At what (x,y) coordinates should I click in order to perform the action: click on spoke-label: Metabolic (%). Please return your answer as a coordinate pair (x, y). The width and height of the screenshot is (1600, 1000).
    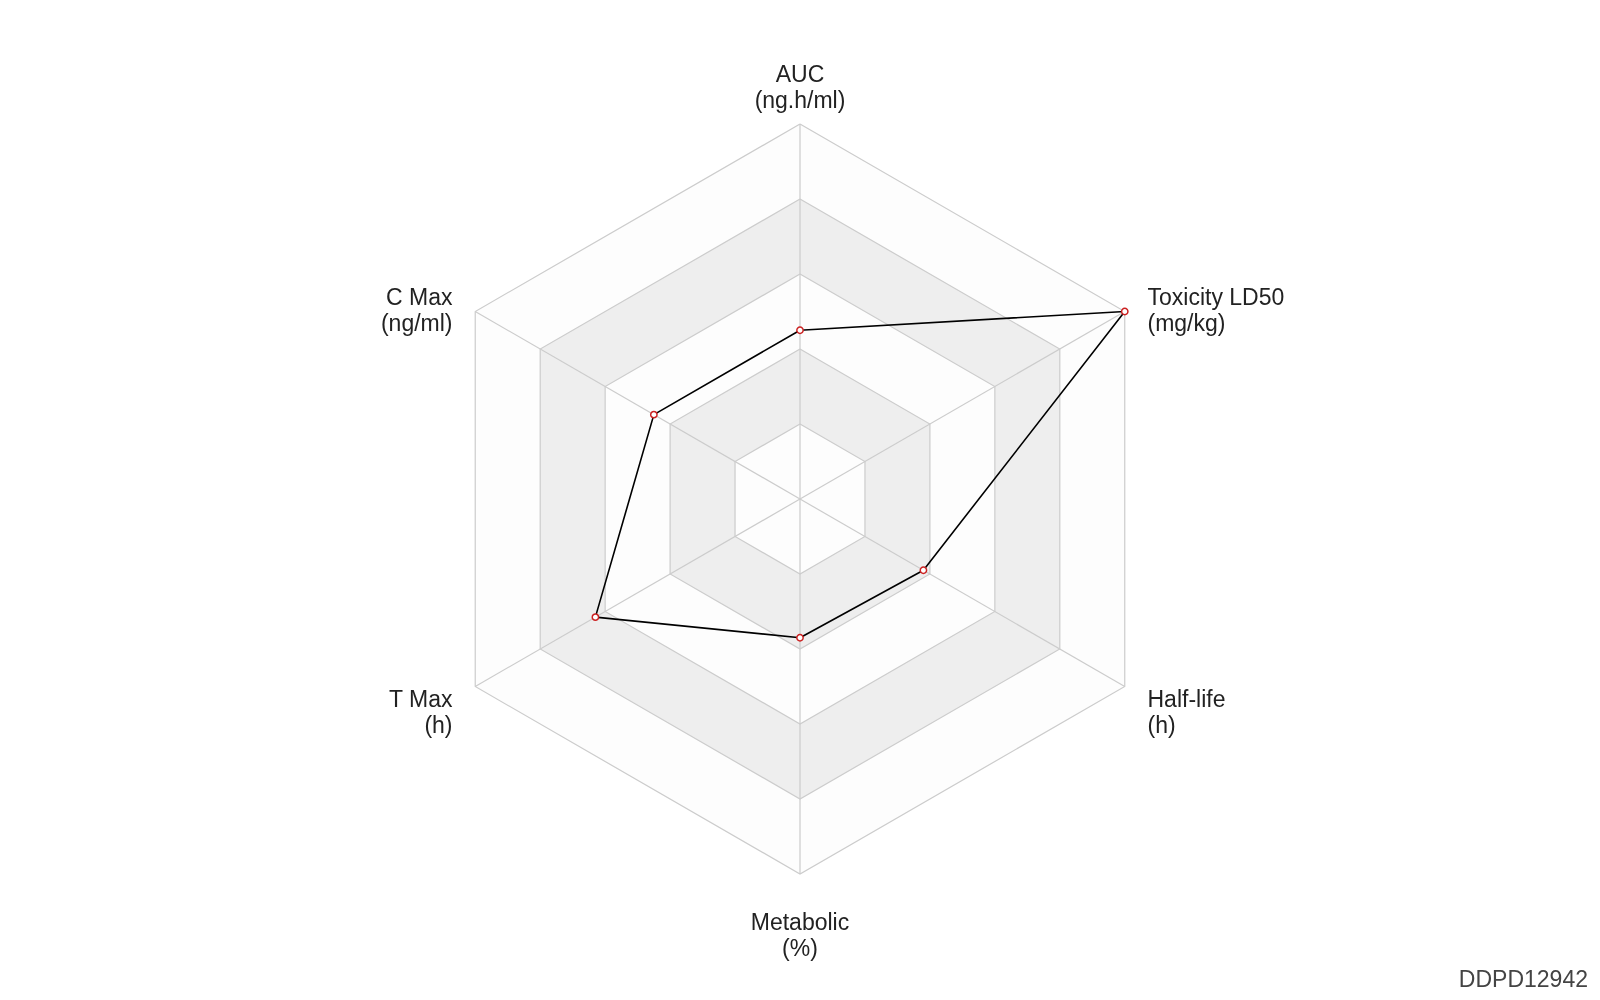
    Looking at the image, I should click on (800, 934).